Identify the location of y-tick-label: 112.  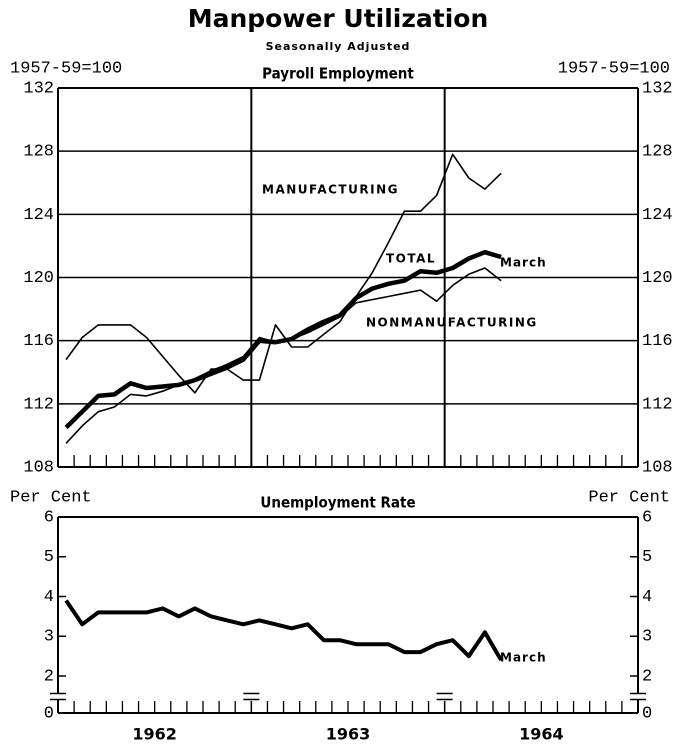
(38, 404).